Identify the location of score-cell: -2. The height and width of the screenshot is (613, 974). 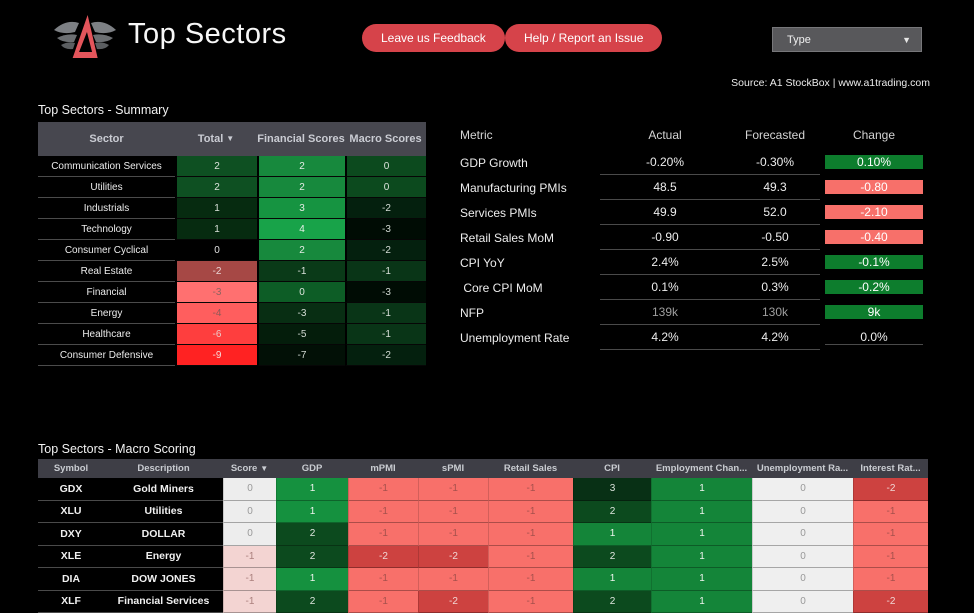
(385, 355).